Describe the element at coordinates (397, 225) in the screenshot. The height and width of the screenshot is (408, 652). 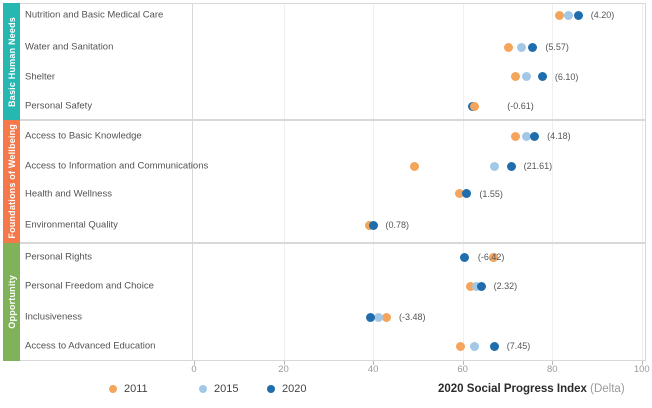
I see `delta-label-environmental-quality: (0.78)` at that location.